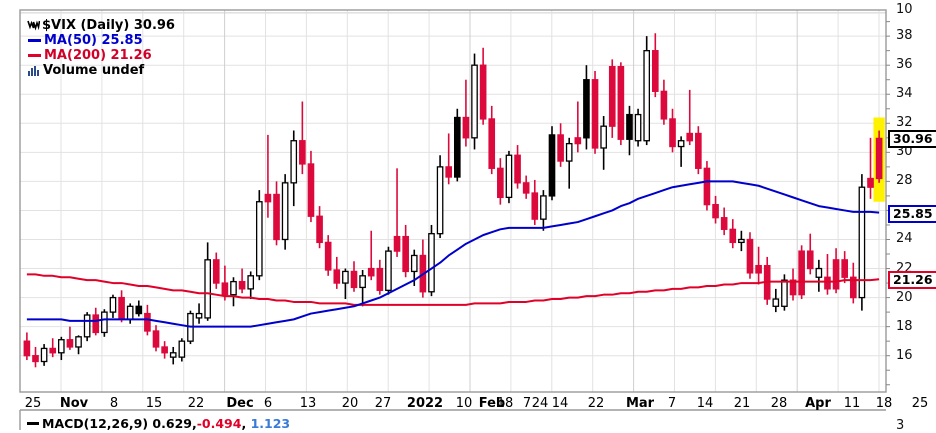 Image resolution: width=936 pixels, height=433 pixels. What do you see at coordinates (154, 403) in the screenshot?
I see `x-axis-label: 15` at bounding box center [154, 403].